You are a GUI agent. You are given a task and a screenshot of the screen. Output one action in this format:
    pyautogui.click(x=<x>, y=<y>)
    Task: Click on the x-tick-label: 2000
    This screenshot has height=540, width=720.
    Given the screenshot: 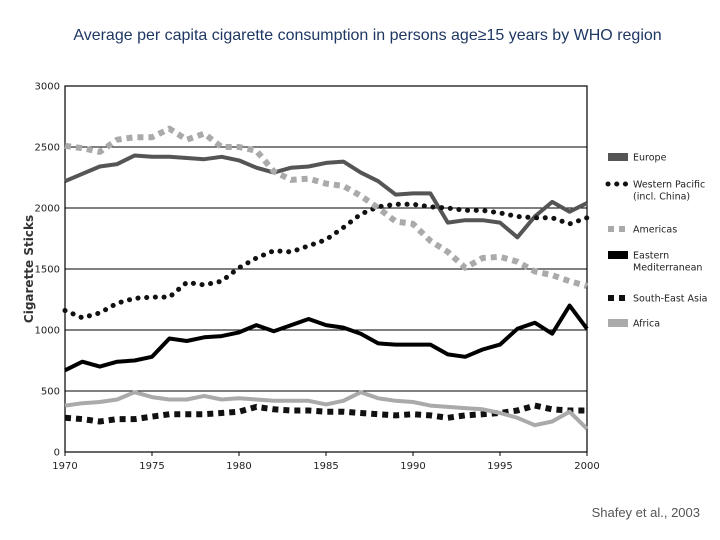 What is the action you would take?
    pyautogui.click(x=586, y=466)
    